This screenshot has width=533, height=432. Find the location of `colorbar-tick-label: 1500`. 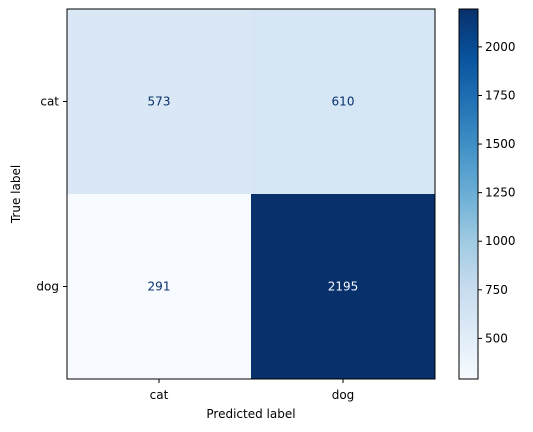

colorbar-tick-label: 1500 is located at coordinates (500, 144).